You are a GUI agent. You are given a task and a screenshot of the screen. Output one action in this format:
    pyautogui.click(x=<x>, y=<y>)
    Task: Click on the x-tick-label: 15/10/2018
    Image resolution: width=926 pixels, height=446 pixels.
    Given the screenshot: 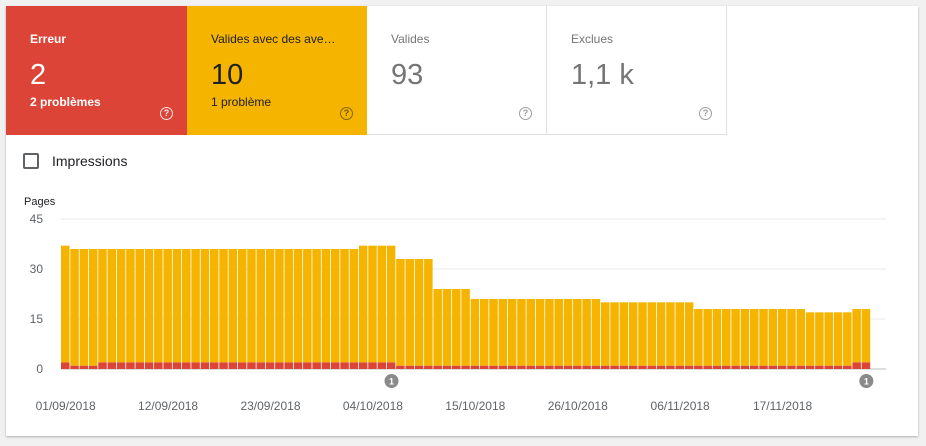 What is the action you would take?
    pyautogui.click(x=475, y=406)
    